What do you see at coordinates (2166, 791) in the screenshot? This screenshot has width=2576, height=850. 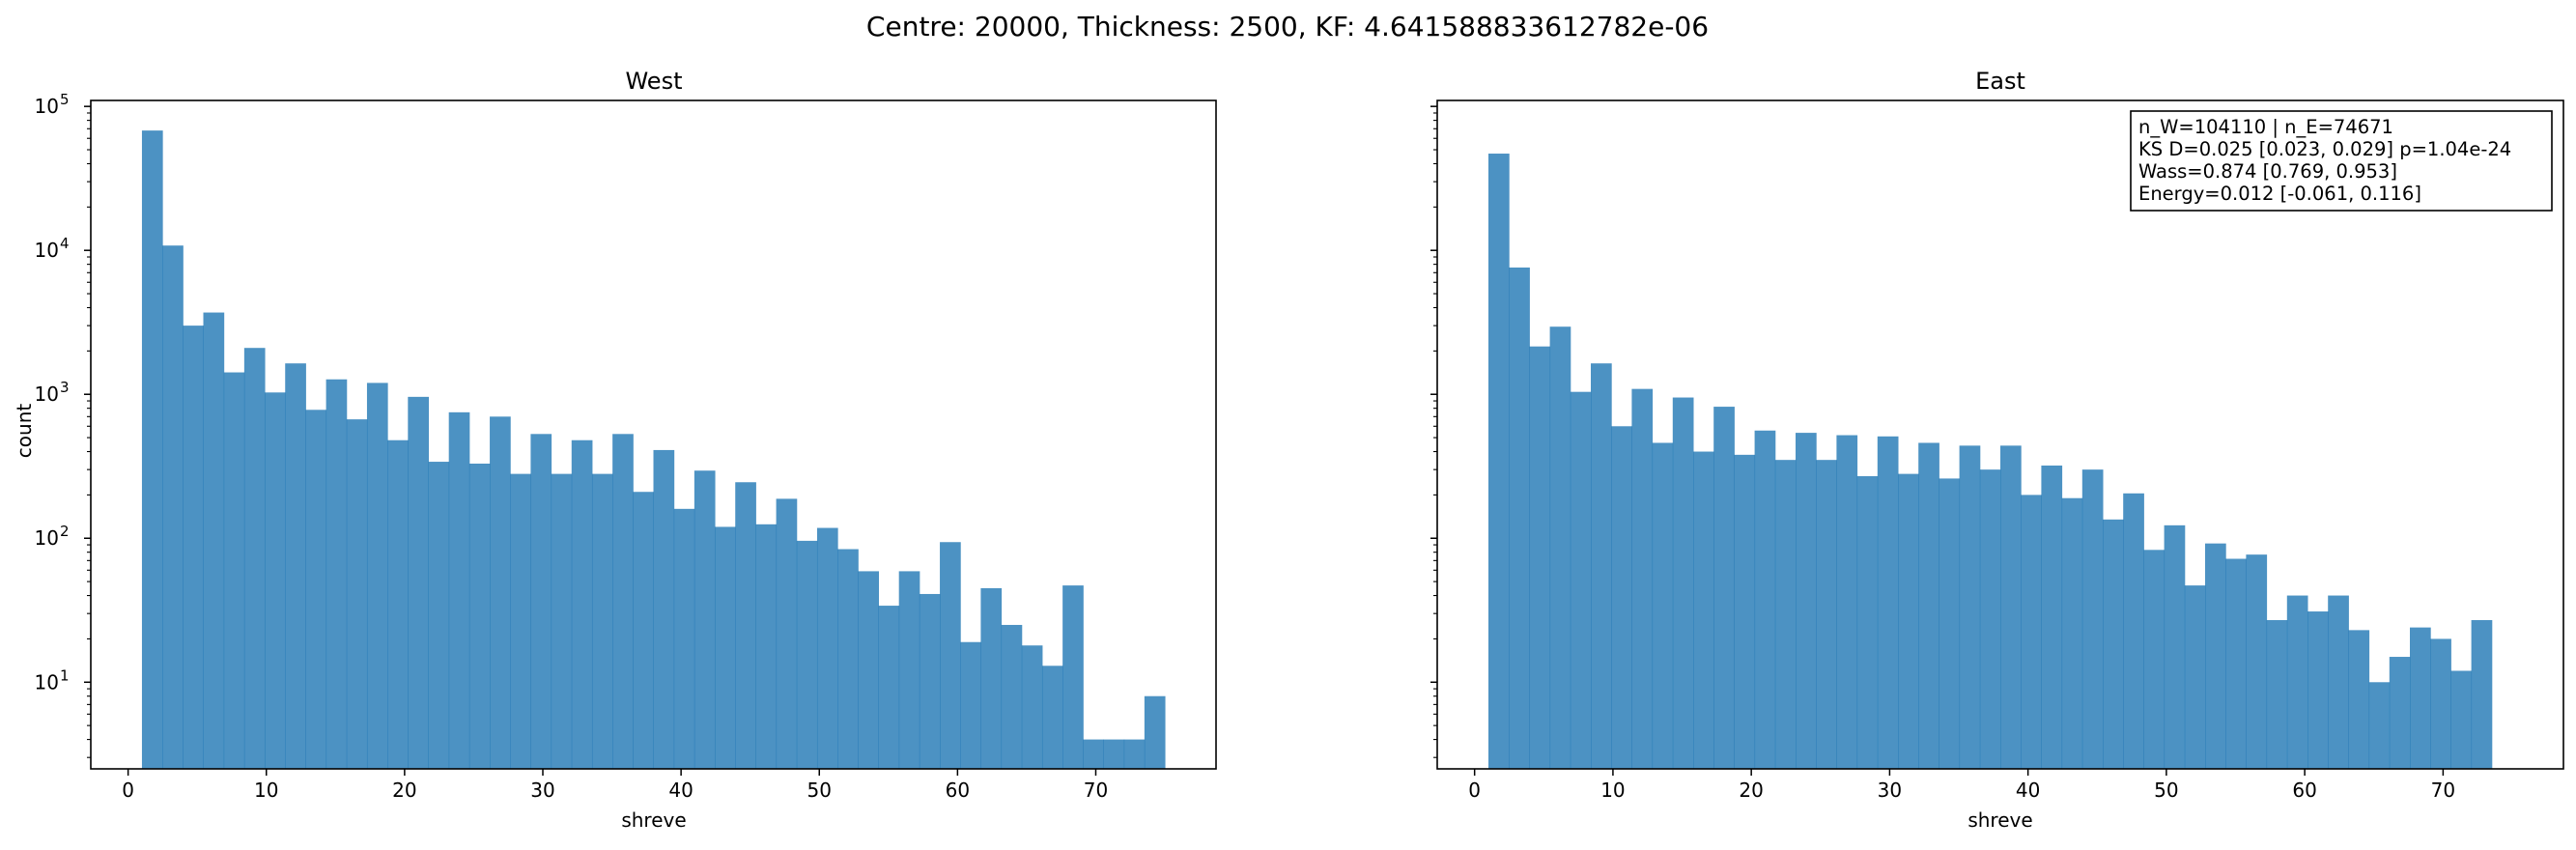 I see `east-x-tick-label: 50` at bounding box center [2166, 791].